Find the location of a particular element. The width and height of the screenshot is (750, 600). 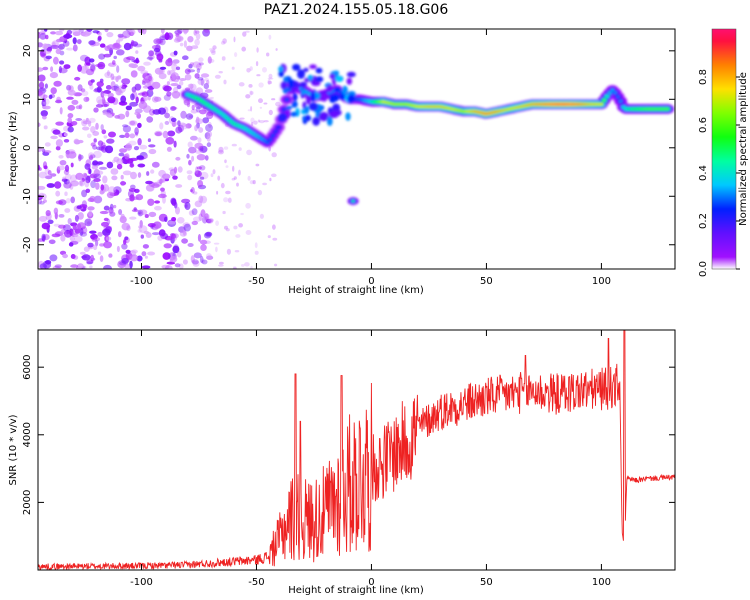

y-tick-label: -10 is located at coordinates (27, 196).